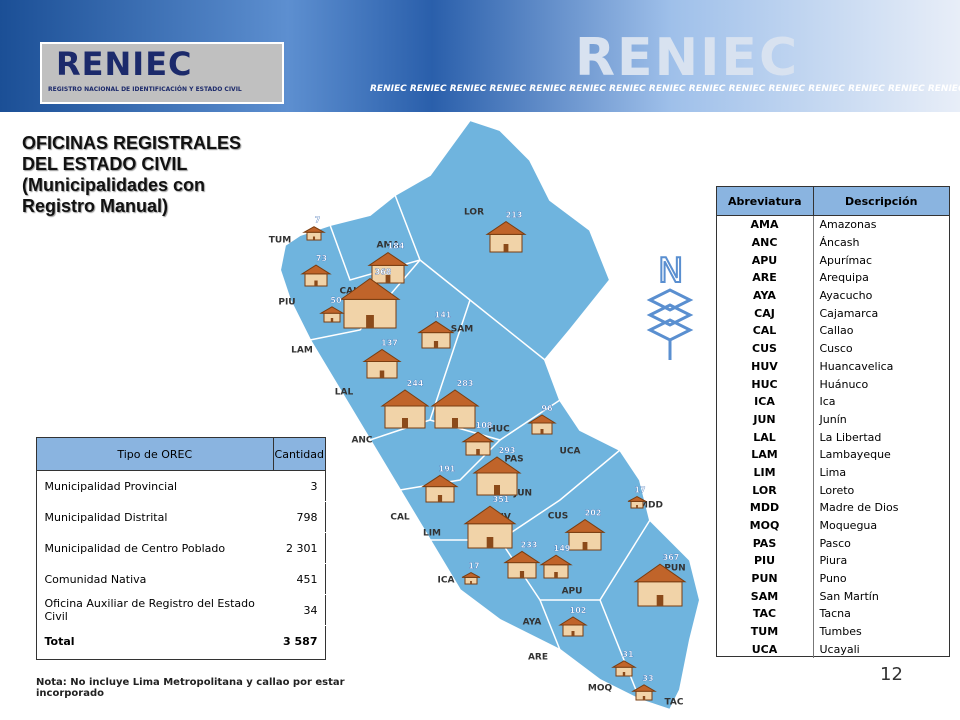 The image size is (960, 720). I want to click on row: CAJ Cajamarca, so click(833, 313).